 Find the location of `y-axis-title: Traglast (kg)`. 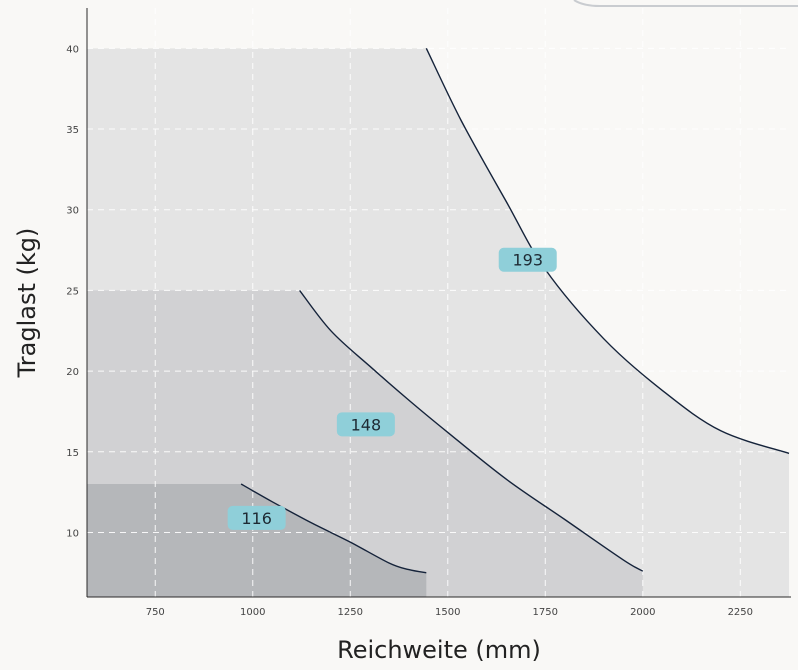

y-axis-title: Traglast (kg) is located at coordinates (27, 303).